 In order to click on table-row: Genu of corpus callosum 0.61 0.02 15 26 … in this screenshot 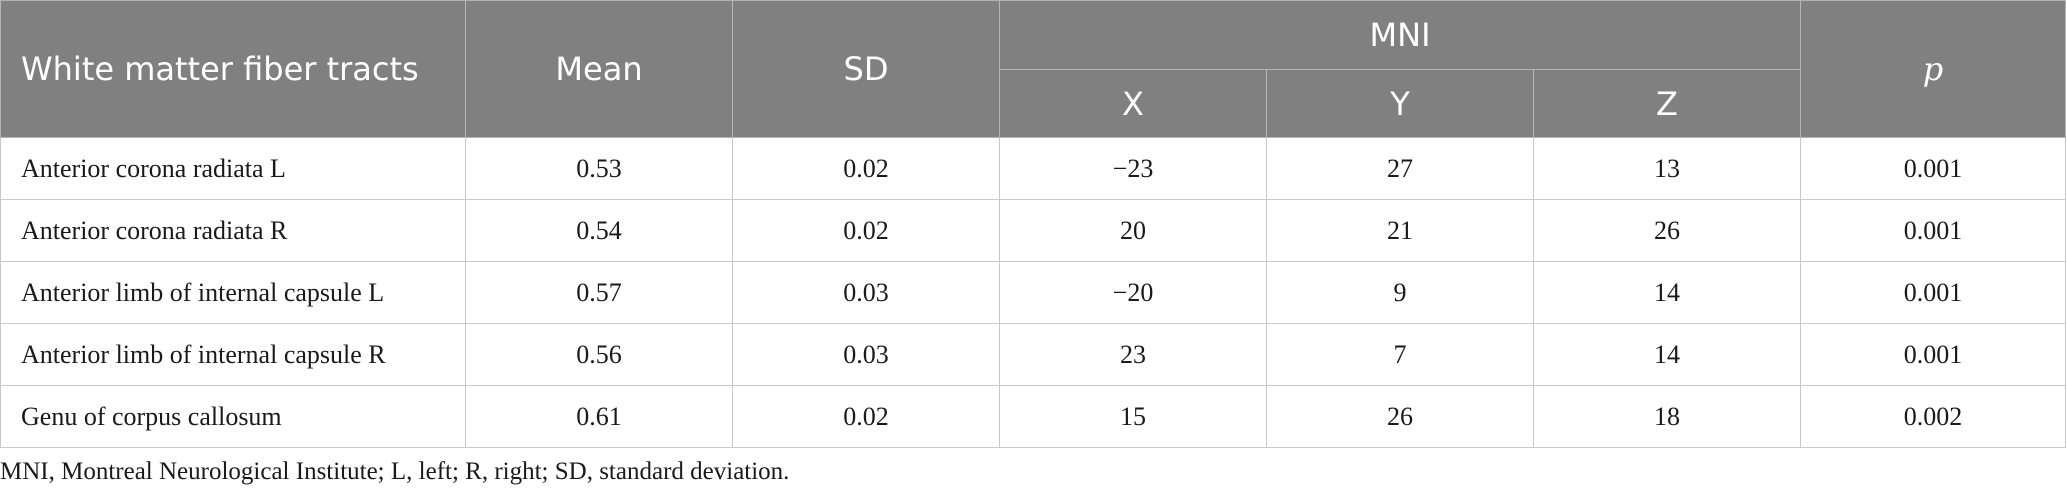, I will do `click(1033, 416)`.